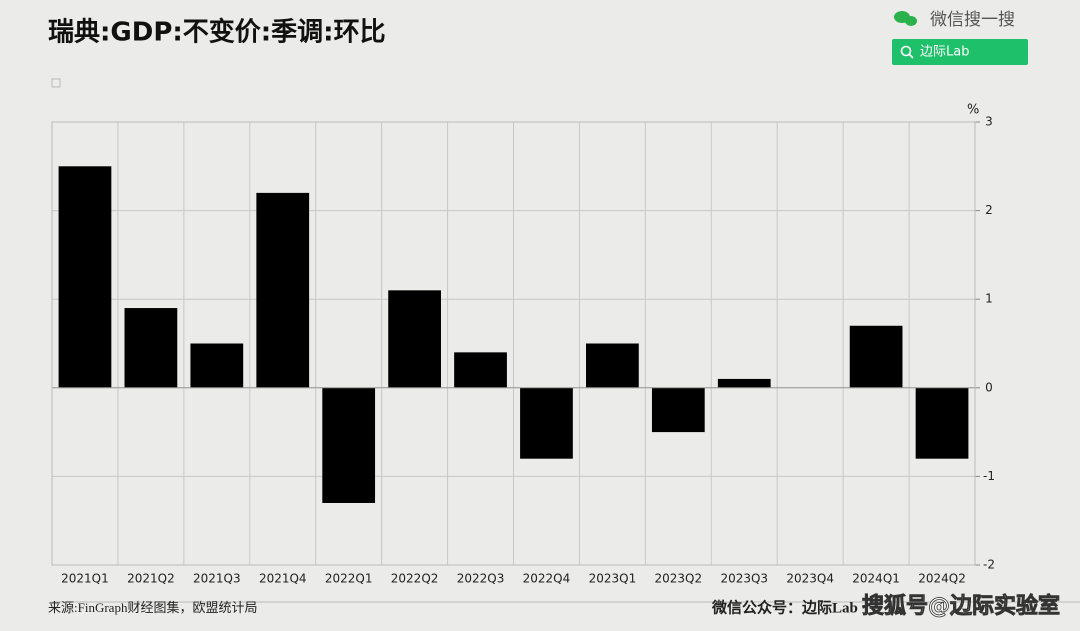 This screenshot has width=1080, height=631. I want to click on source: 来源:FinGraph财经图集，欧盟统计局, so click(152, 607).